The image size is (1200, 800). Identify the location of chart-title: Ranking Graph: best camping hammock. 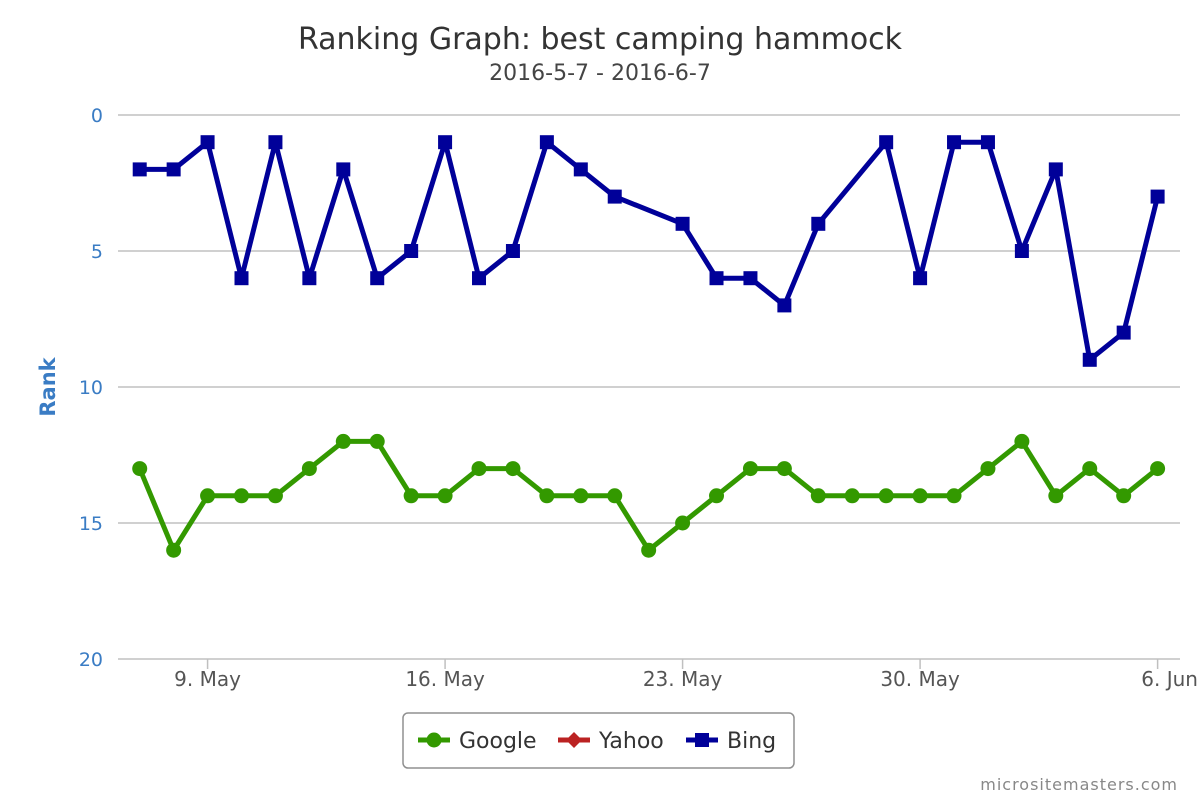
(600, 39).